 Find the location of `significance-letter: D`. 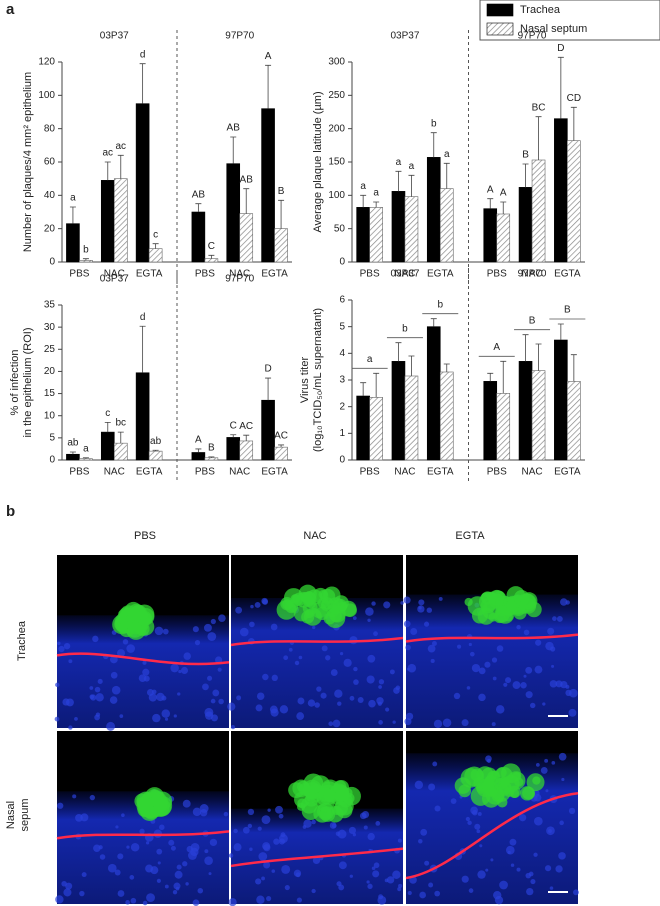

significance-letter: D is located at coordinates (267, 369).